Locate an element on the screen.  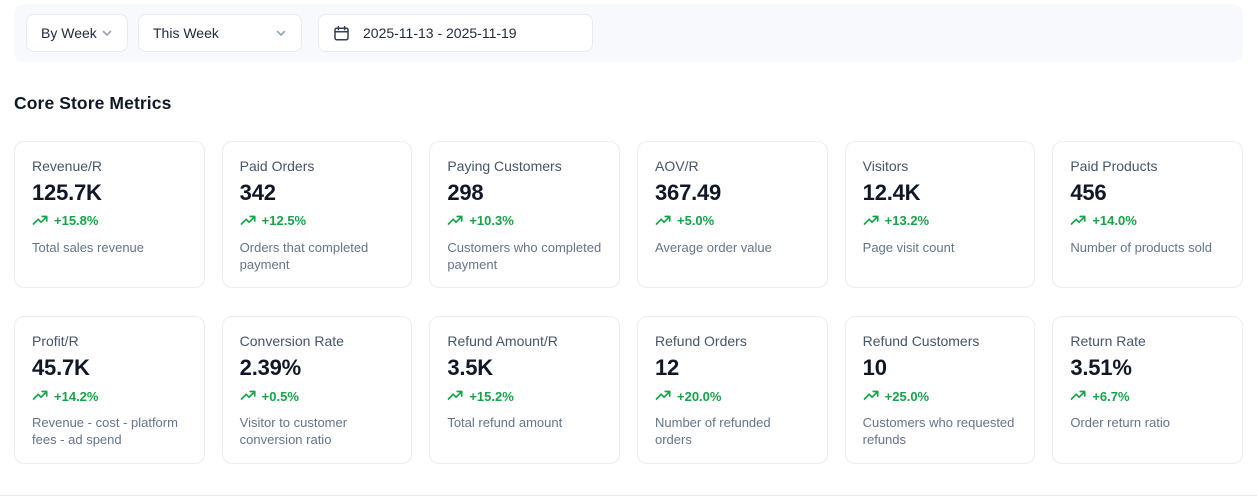
metric-growth-value: +5.0% is located at coordinates (696, 221).